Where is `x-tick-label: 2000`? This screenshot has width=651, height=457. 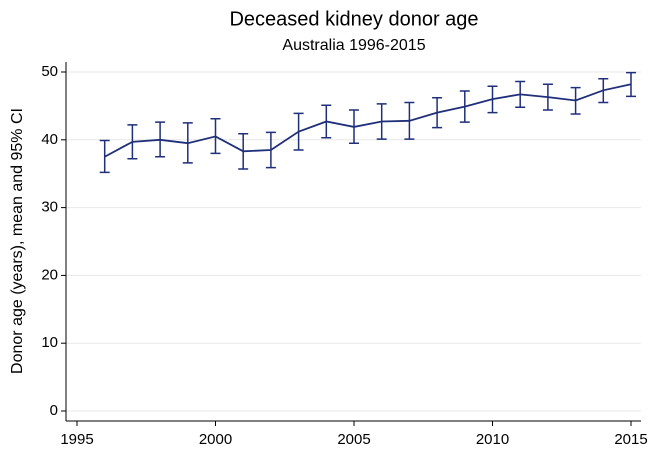
x-tick-label: 2000 is located at coordinates (215, 439).